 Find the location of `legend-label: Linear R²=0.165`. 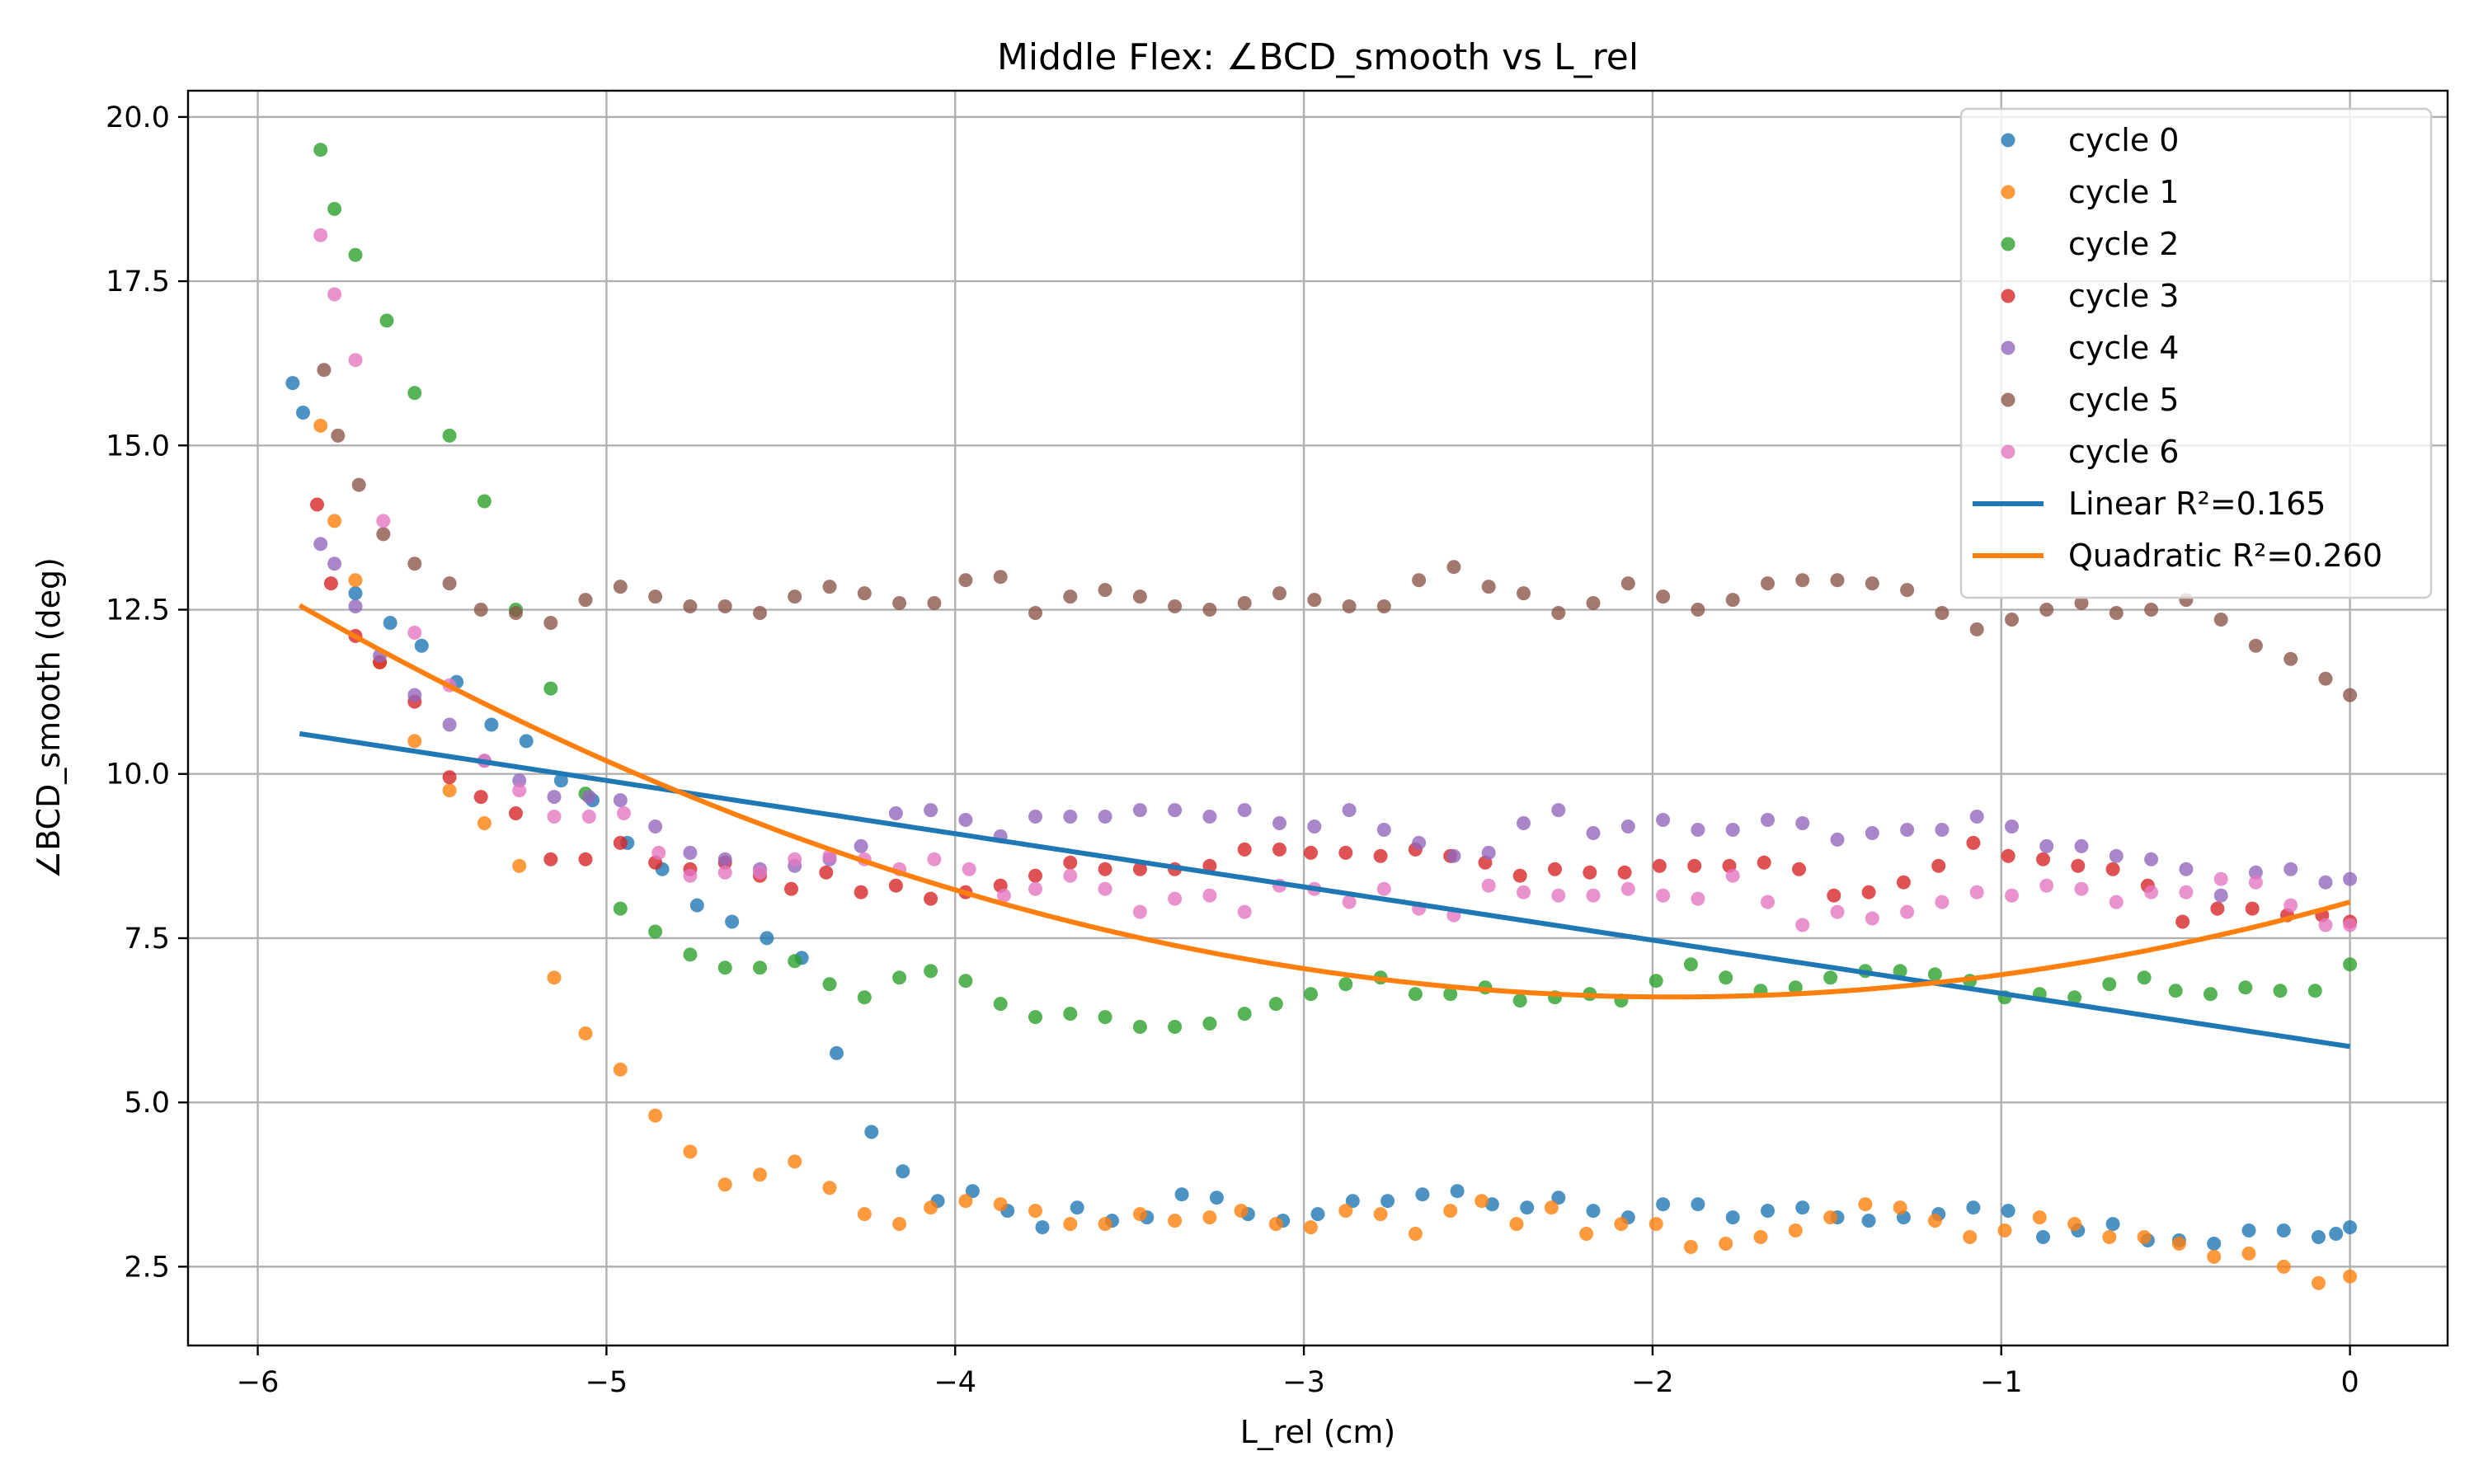

legend-label: Linear R²=0.165 is located at coordinates (2197, 504).